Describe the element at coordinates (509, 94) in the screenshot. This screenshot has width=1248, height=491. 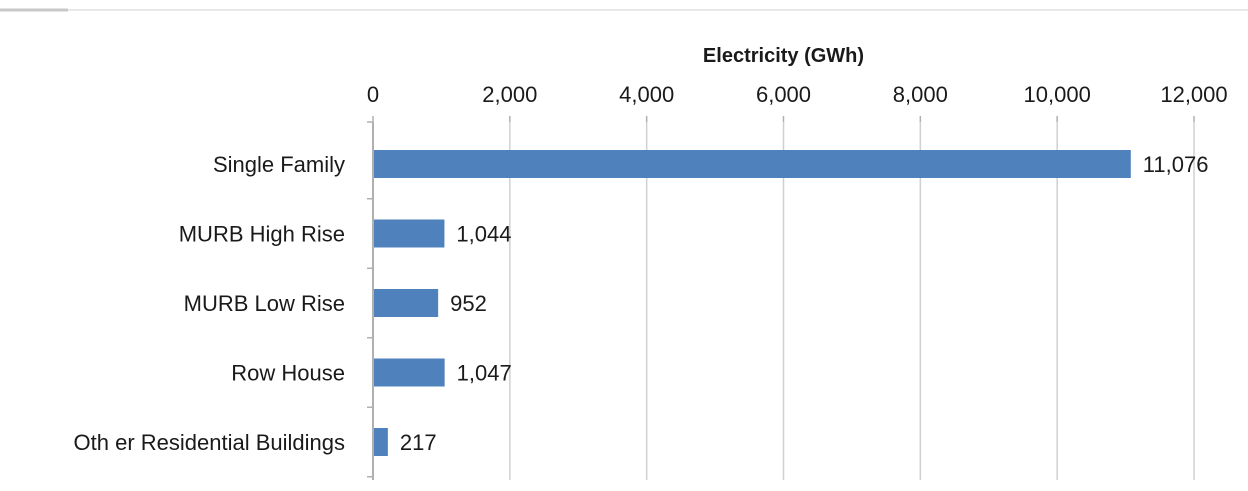
I see `x-tick-label: 2,000` at that location.